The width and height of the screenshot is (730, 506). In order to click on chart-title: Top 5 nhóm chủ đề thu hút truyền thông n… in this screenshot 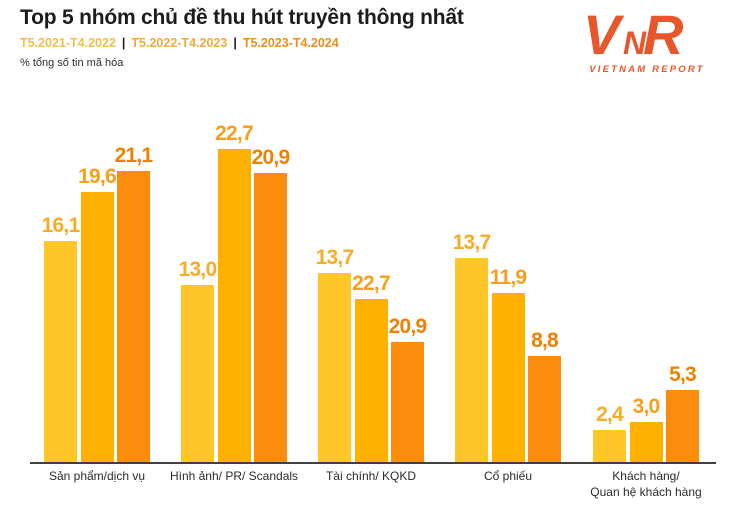, I will do `click(242, 17)`.